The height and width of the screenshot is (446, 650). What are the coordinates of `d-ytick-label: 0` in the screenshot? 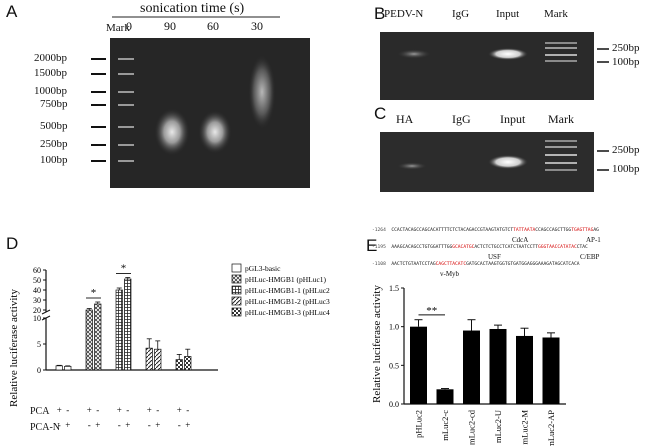 It's located at (39, 370).